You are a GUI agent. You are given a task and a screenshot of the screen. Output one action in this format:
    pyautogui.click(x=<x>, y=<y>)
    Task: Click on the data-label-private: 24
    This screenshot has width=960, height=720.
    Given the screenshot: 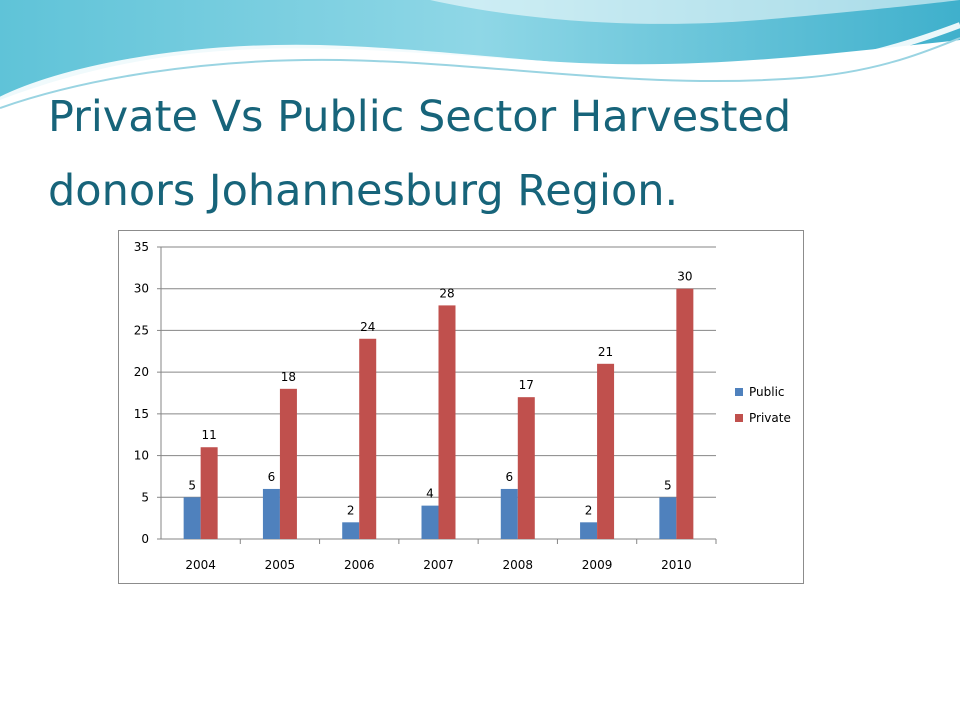 What is the action you would take?
    pyautogui.click(x=367, y=327)
    